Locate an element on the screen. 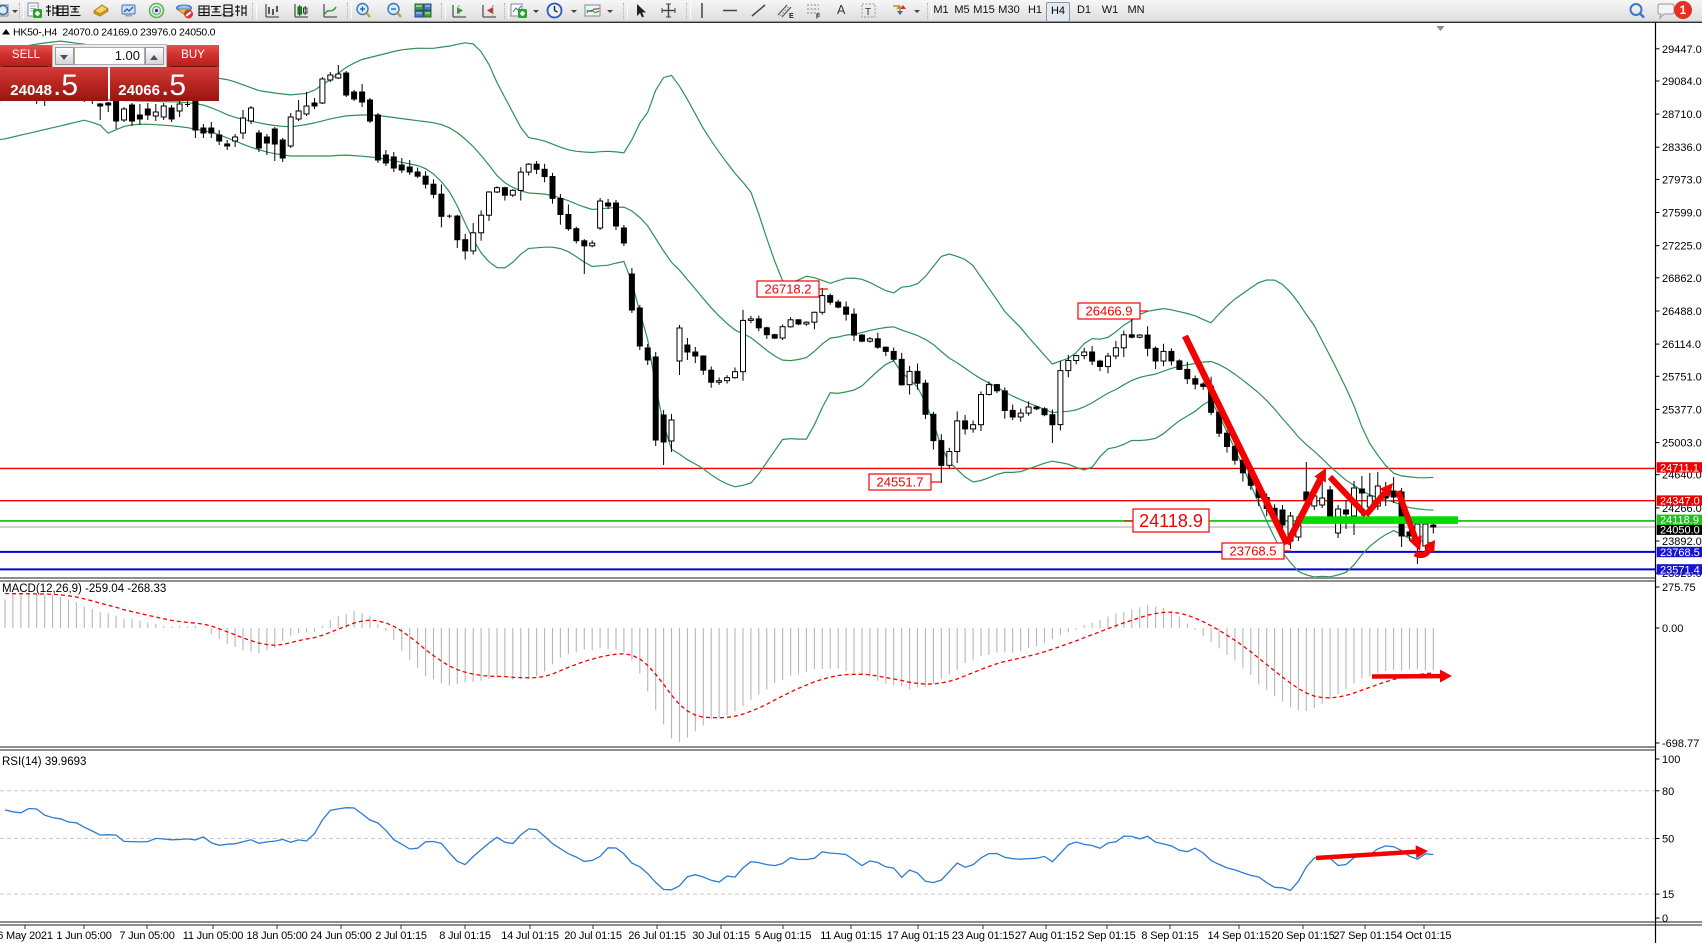 The height and width of the screenshot is (943, 1702). svg-text: 24266.0 is located at coordinates (1682, 509).